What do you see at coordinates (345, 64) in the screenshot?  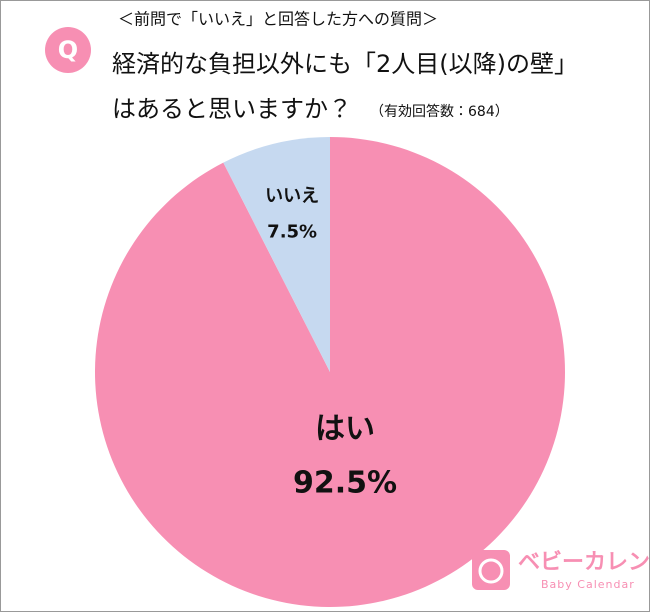 I see `chart-title: 経済的な負担以外にも「2人目(以降)の壁」` at bounding box center [345, 64].